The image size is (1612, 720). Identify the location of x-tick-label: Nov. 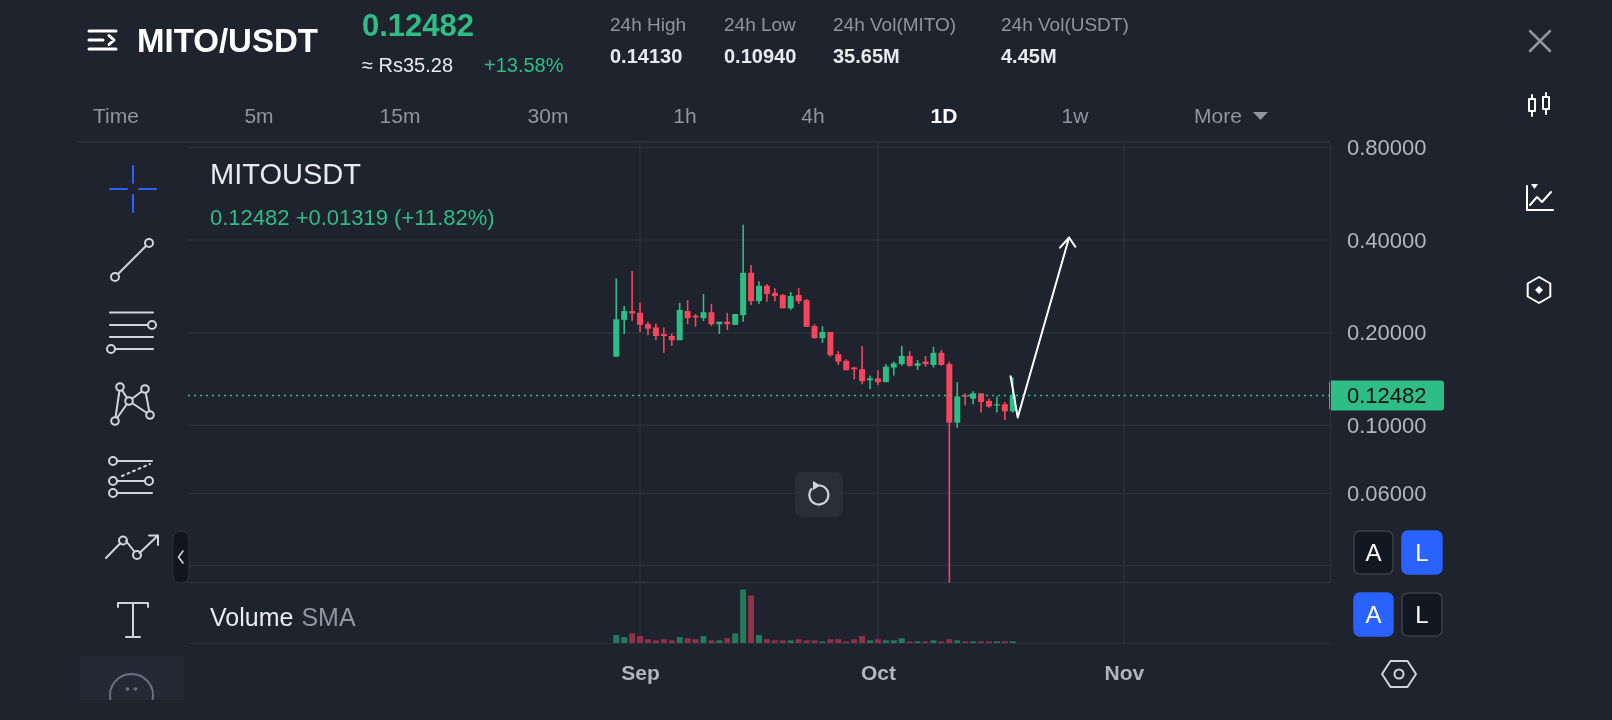
(1124, 672).